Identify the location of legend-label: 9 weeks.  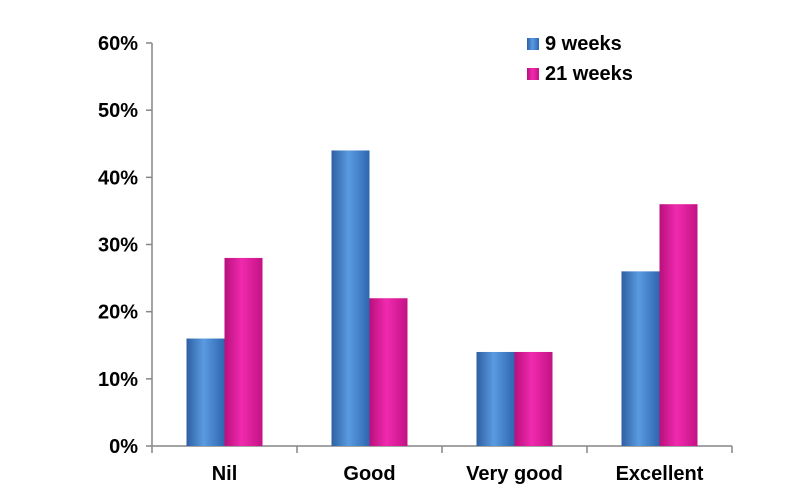
(583, 44).